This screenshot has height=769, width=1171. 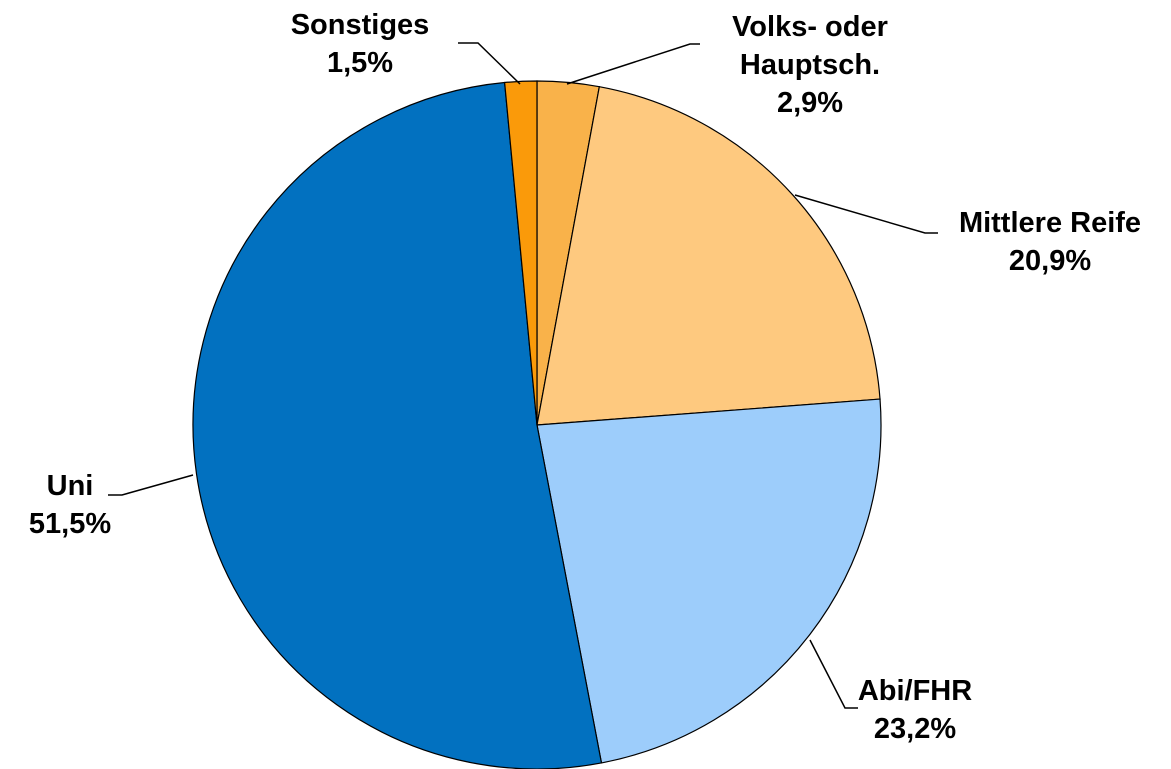 I want to click on category-label: Mittlere Reife, so click(x=1050, y=223).